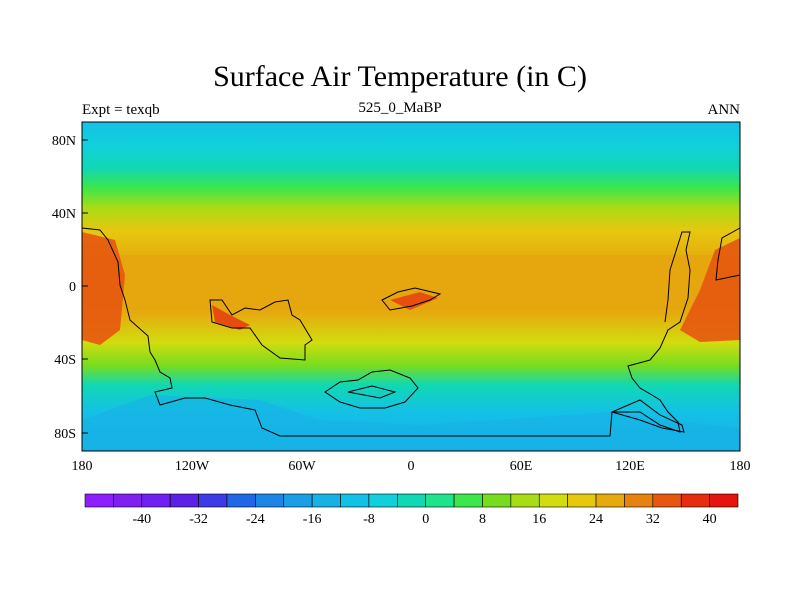  What do you see at coordinates (312, 519) in the screenshot?
I see `colorbar-label: -16` at bounding box center [312, 519].